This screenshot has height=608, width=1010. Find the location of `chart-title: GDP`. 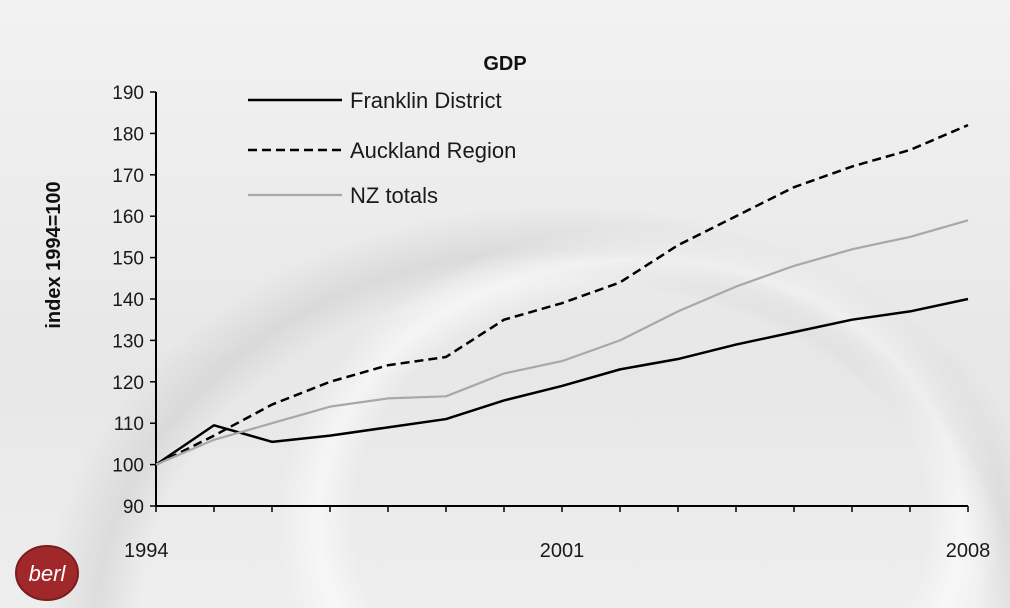

chart-title: GDP is located at coordinates (504, 64).